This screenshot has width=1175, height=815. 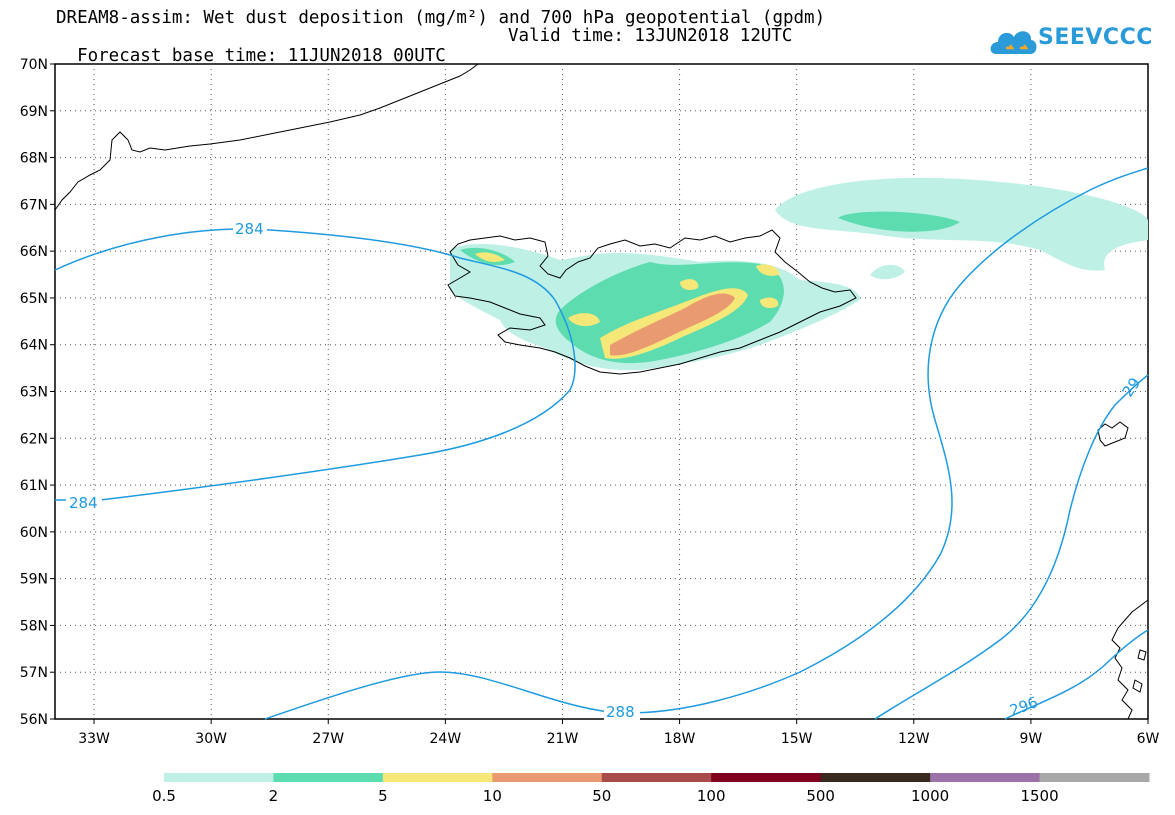 I want to click on lat-label: 60N, so click(x=34, y=533).